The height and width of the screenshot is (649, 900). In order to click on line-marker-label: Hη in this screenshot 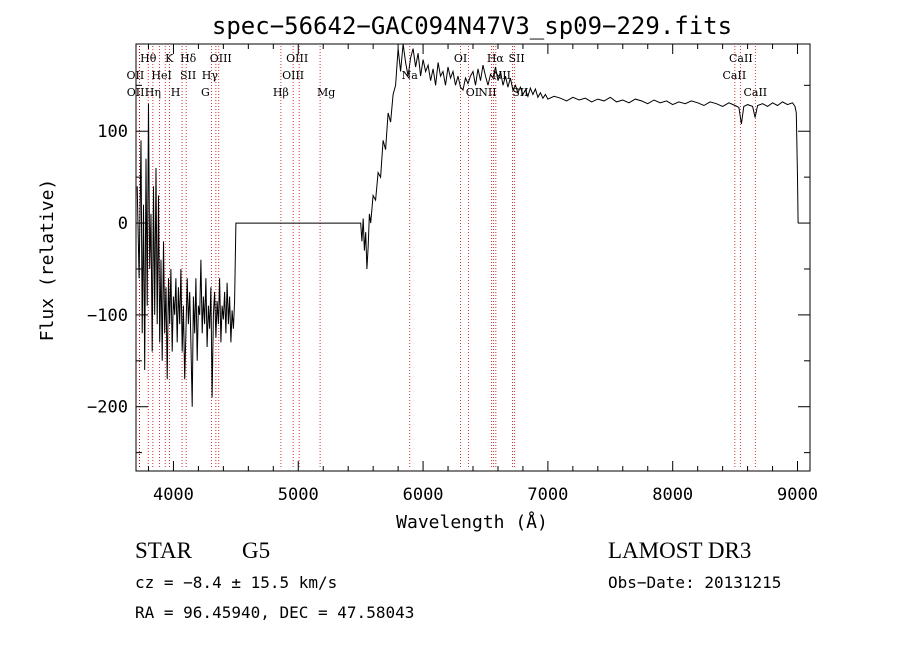, I will do `click(153, 92)`.